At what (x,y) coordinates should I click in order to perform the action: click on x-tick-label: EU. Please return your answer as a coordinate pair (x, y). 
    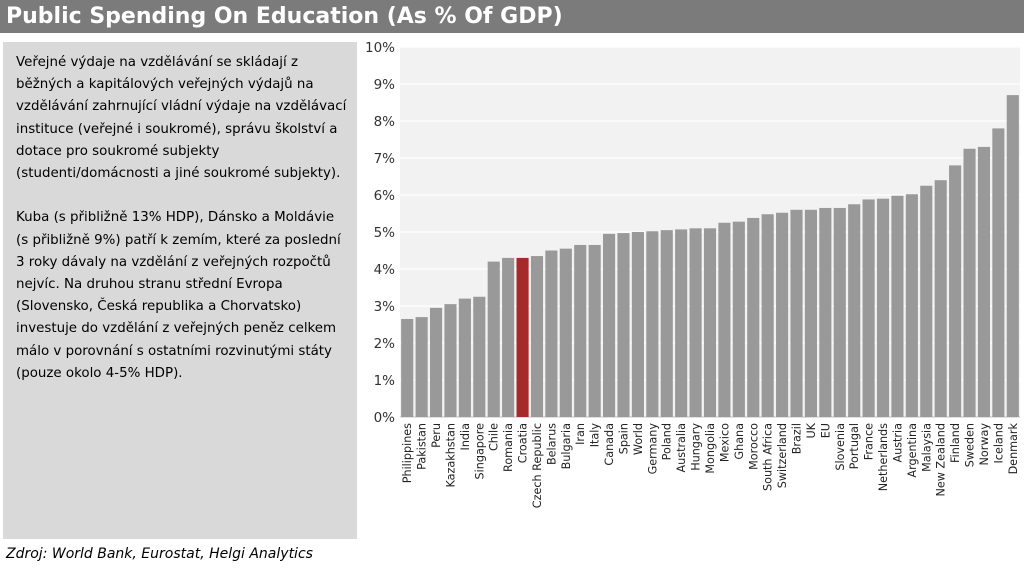
    Looking at the image, I should click on (825, 430).